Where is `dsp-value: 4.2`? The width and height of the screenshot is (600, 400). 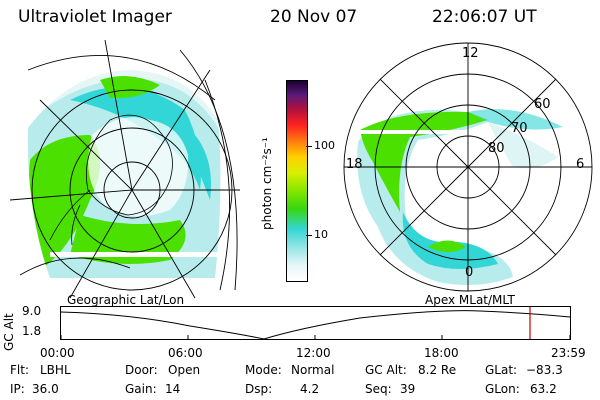
dsp-value: 4.2 is located at coordinates (310, 389).